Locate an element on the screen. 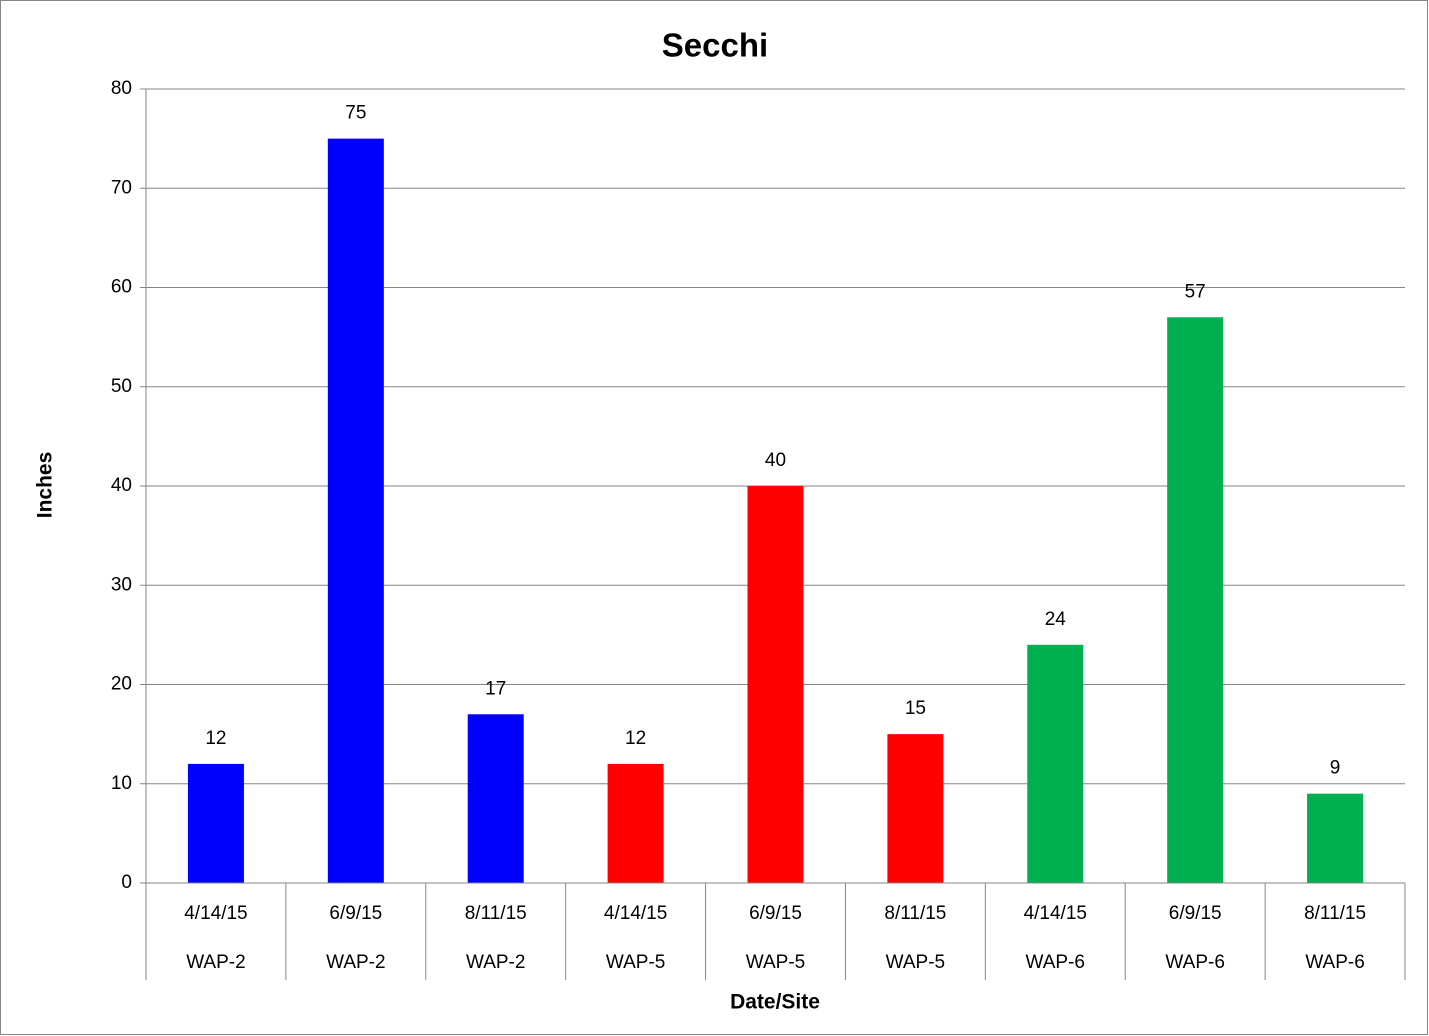 Image resolution: width=1429 pixels, height=1036 pixels. data-label: 40 is located at coordinates (775, 460).